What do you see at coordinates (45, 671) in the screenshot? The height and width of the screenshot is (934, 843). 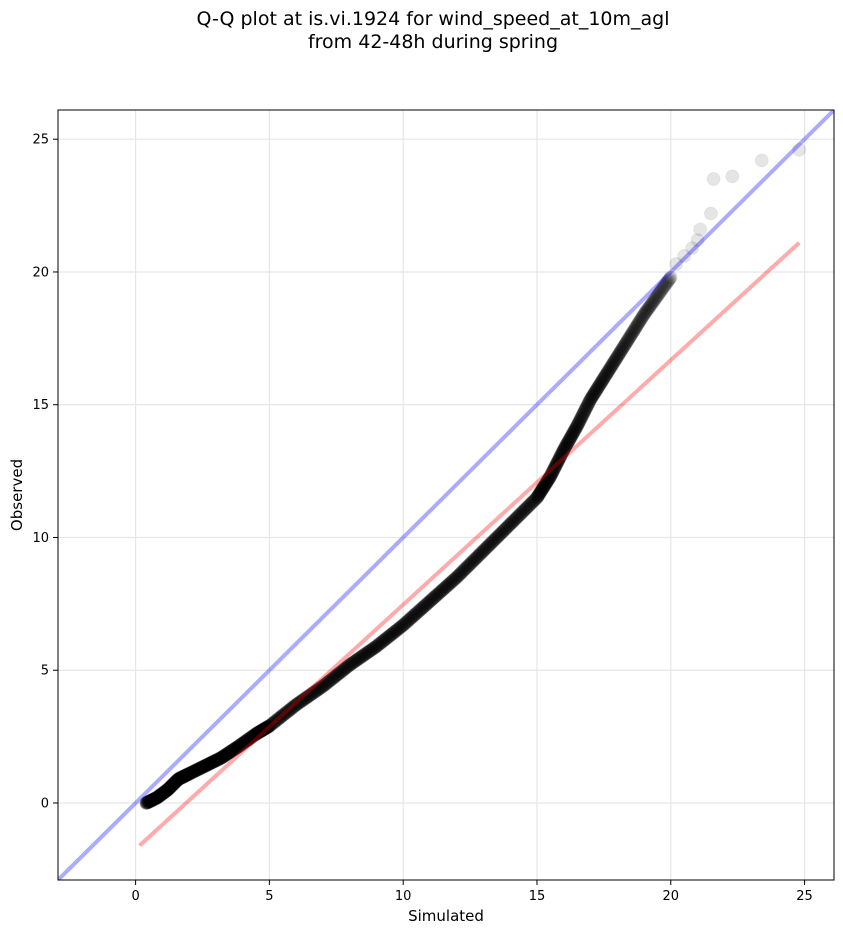 I see `y-tick-label: 5` at bounding box center [45, 671].